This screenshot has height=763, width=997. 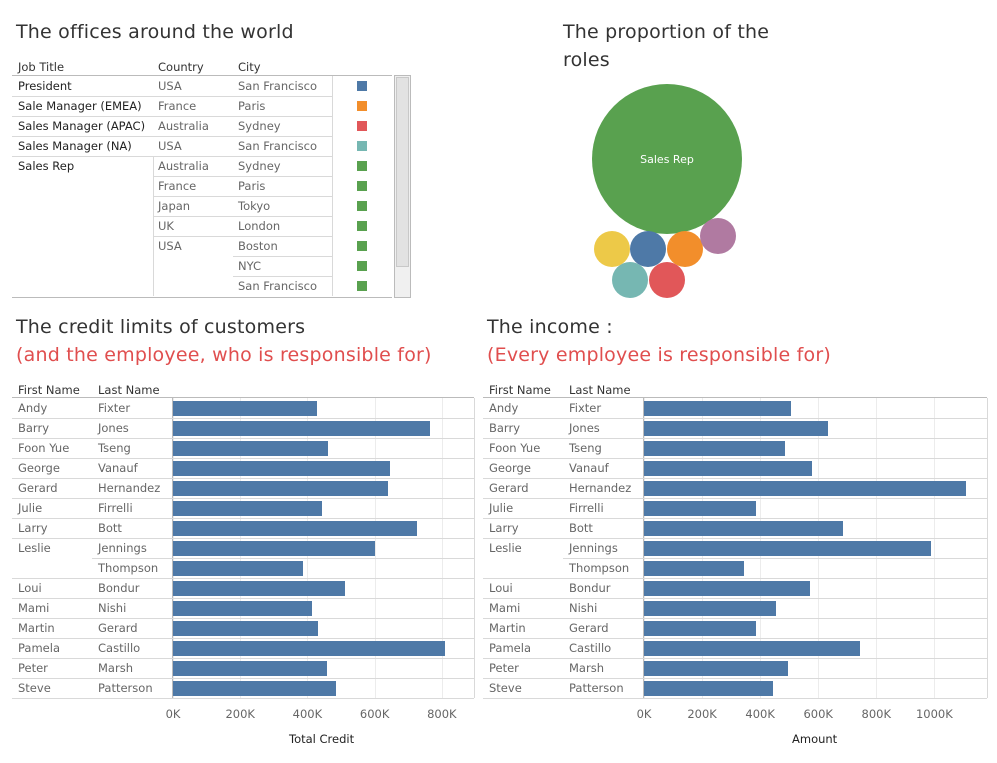 What do you see at coordinates (590, 588) in the screenshot?
I see `row-last-name: Bondur` at bounding box center [590, 588].